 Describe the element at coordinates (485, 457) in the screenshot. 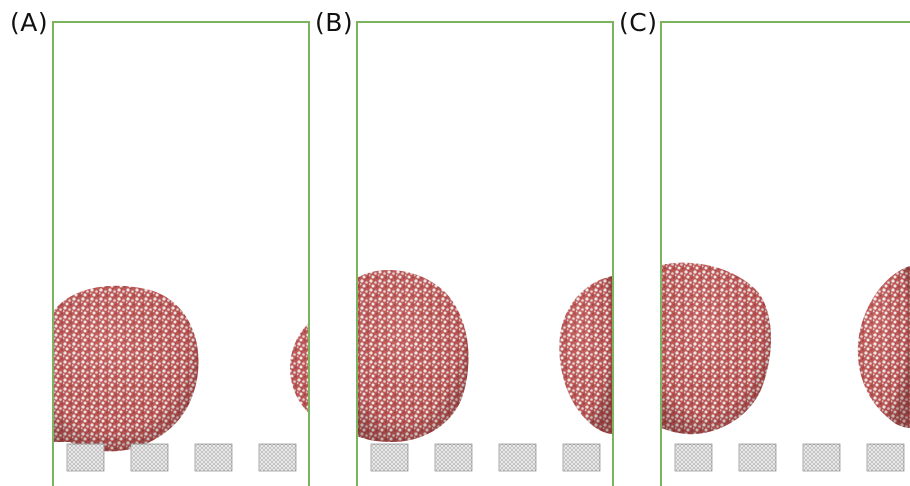

I see `pillar-row-b` at that location.